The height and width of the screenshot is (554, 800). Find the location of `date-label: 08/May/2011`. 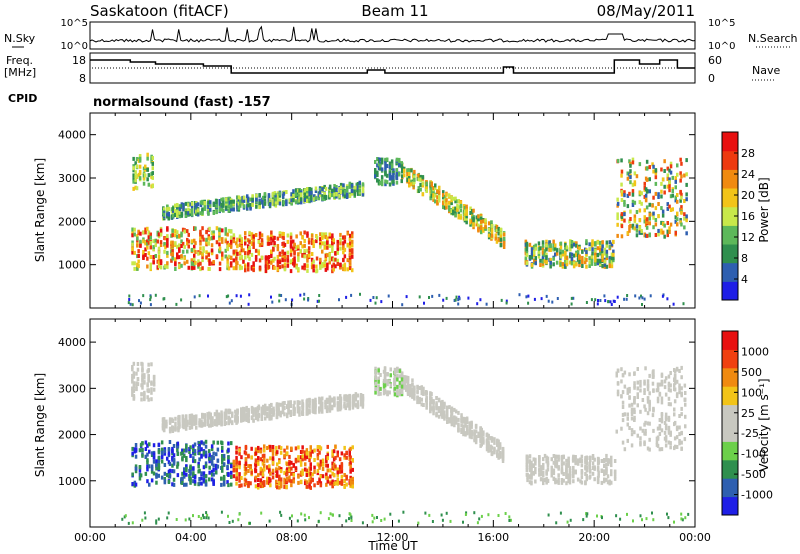

date-label: 08/May/2011 is located at coordinates (646, 11).